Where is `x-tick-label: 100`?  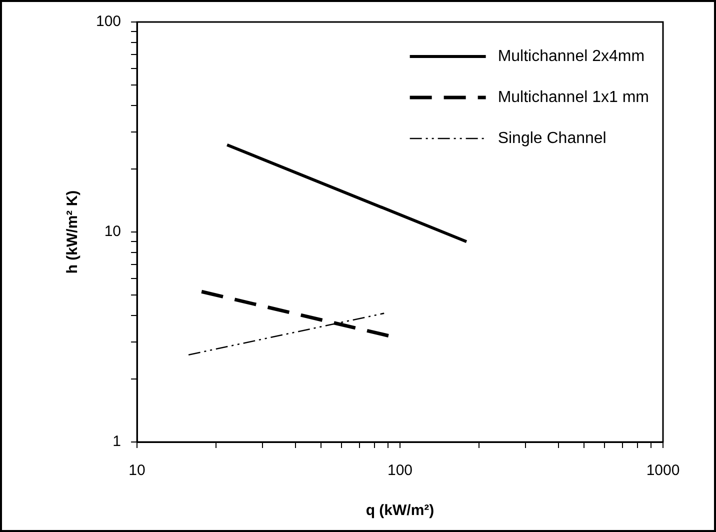 x-tick-label: 100 is located at coordinates (400, 471).